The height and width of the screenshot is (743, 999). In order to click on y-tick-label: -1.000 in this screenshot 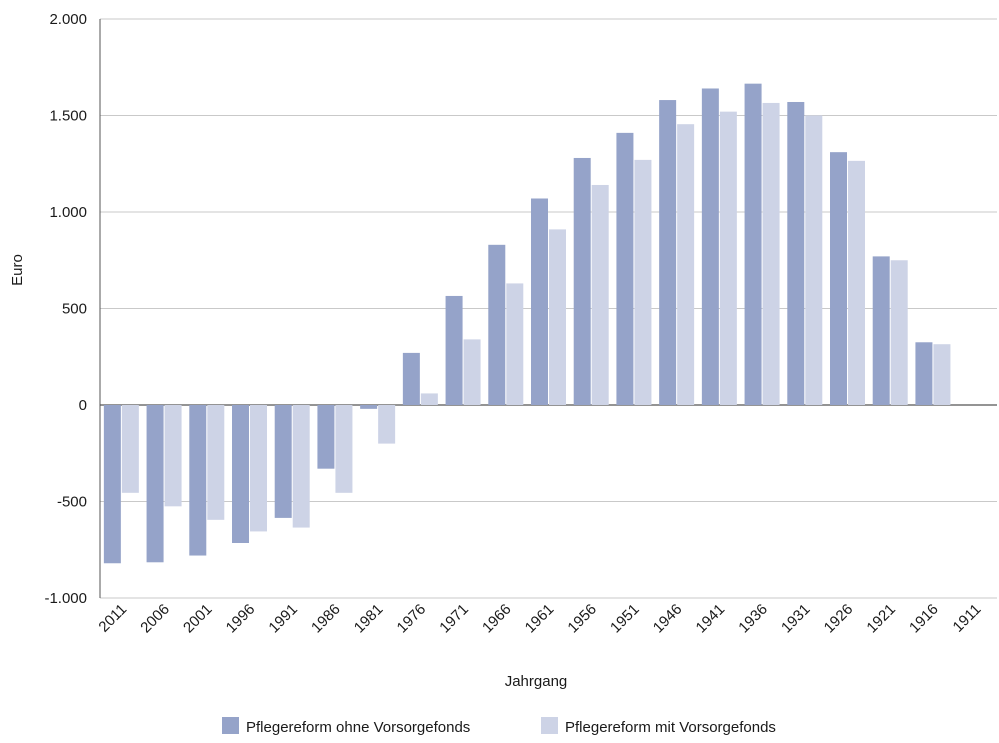, I will do `click(65, 598)`.